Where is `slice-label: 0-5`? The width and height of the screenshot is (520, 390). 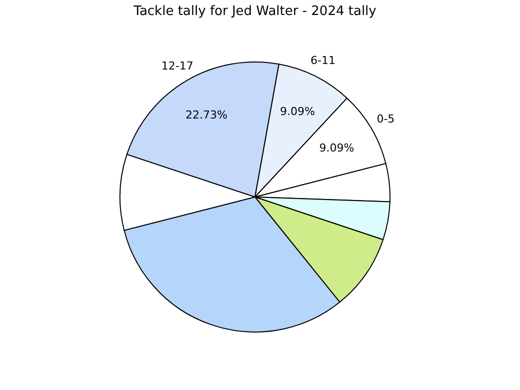
slice-label: 0-5 is located at coordinates (385, 119).